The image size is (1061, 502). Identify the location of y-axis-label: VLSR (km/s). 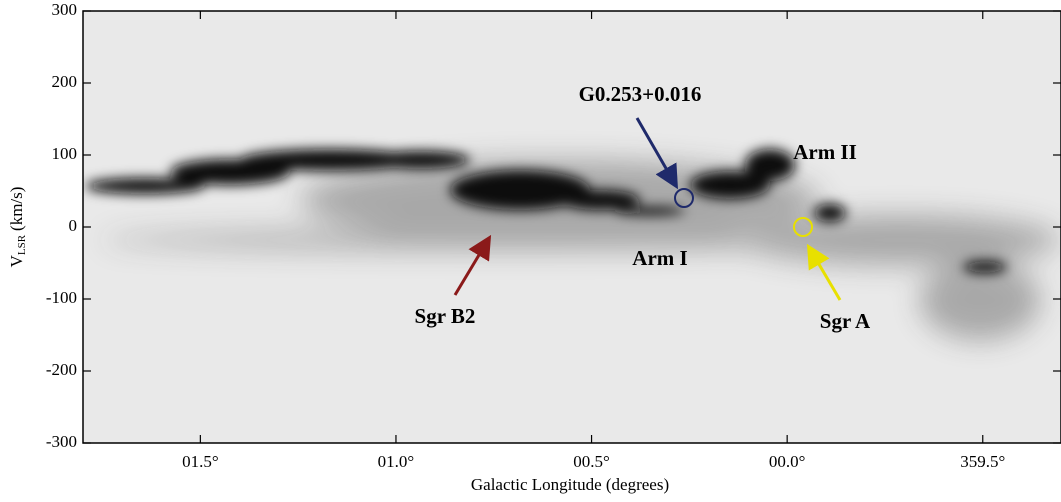
(17, 227).